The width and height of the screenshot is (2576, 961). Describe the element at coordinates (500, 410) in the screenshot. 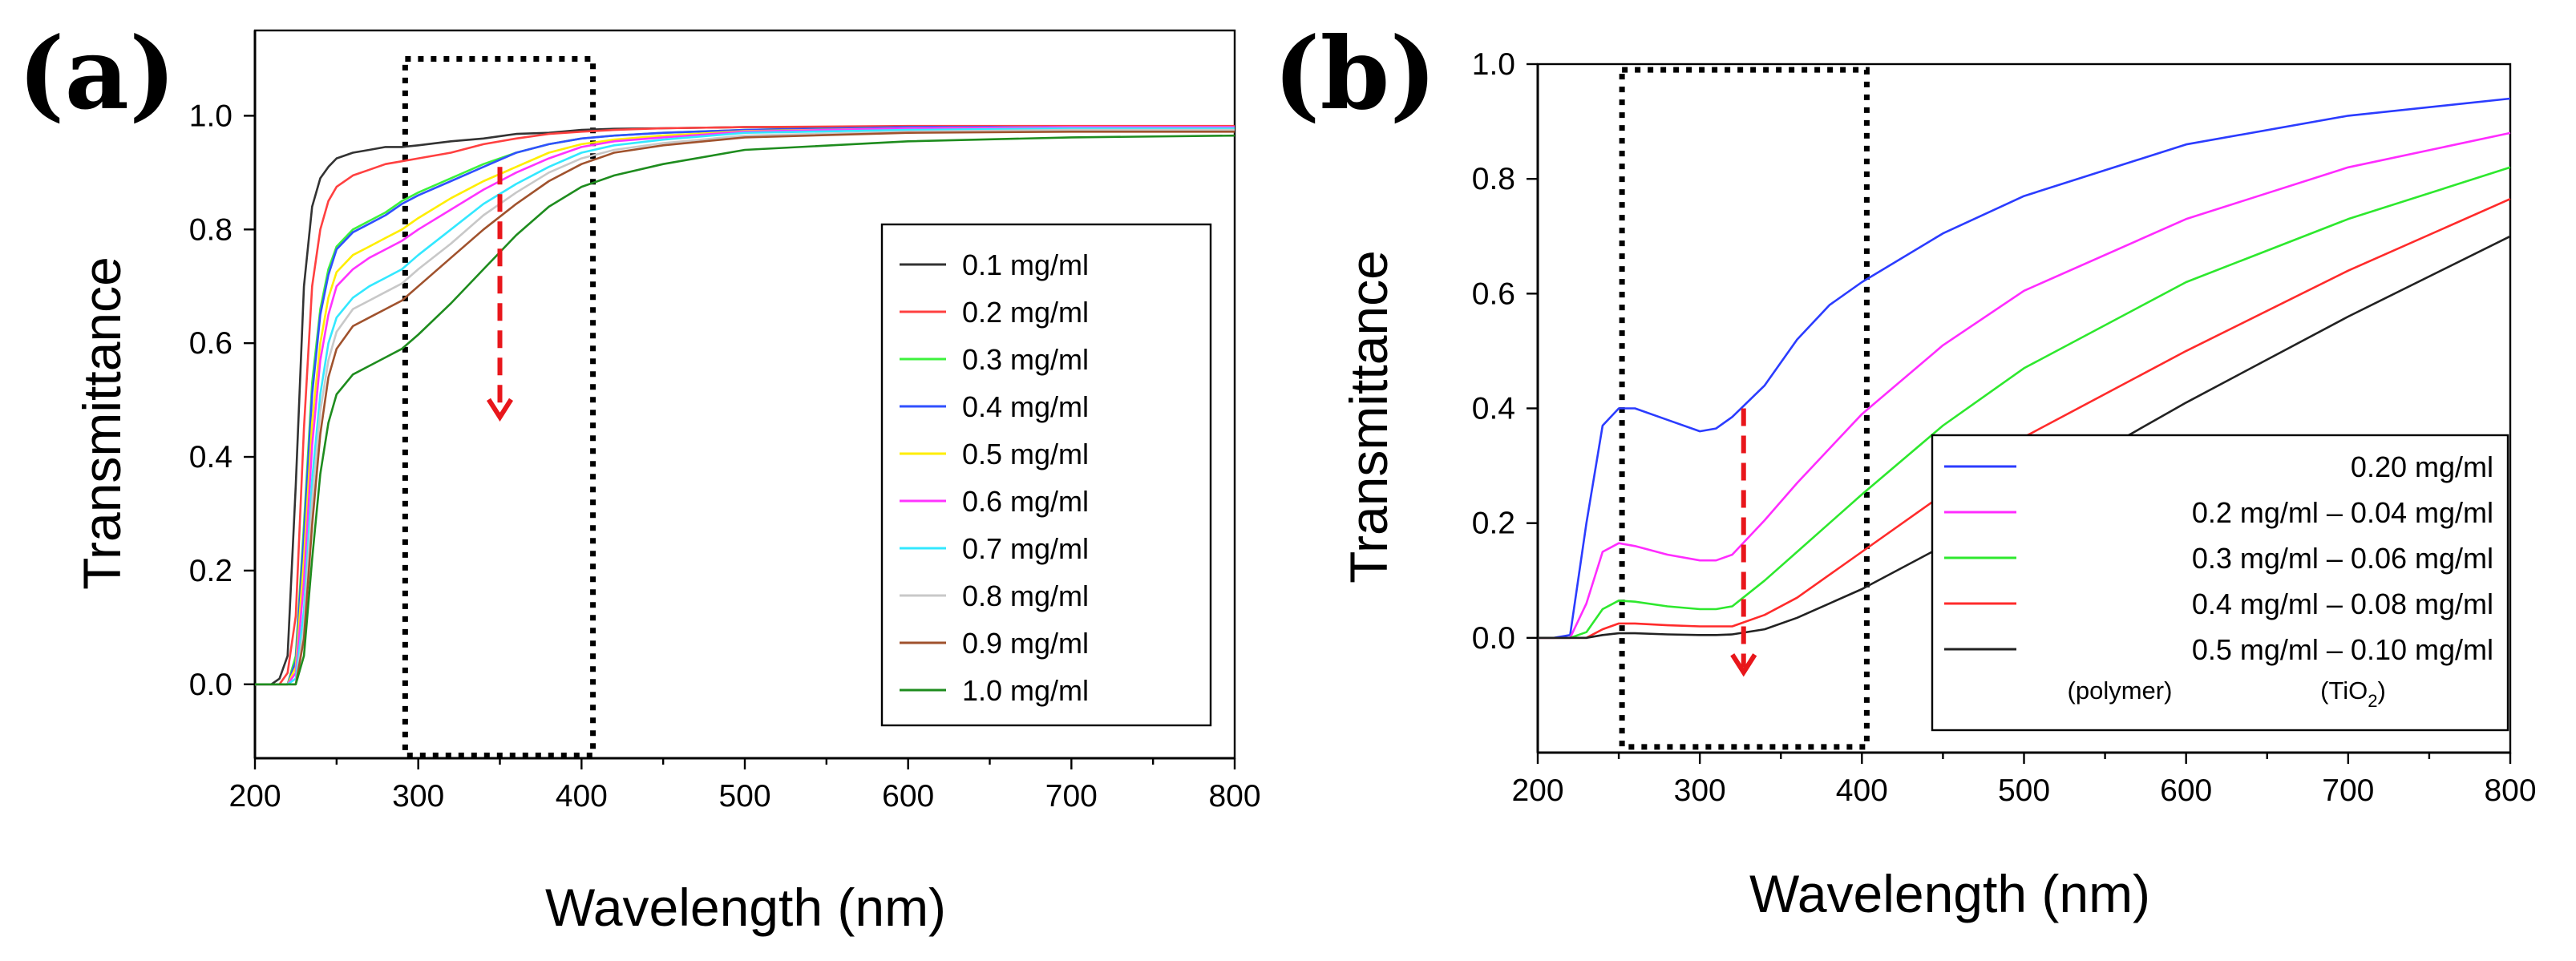

I see `panel-a-arrow-head` at that location.